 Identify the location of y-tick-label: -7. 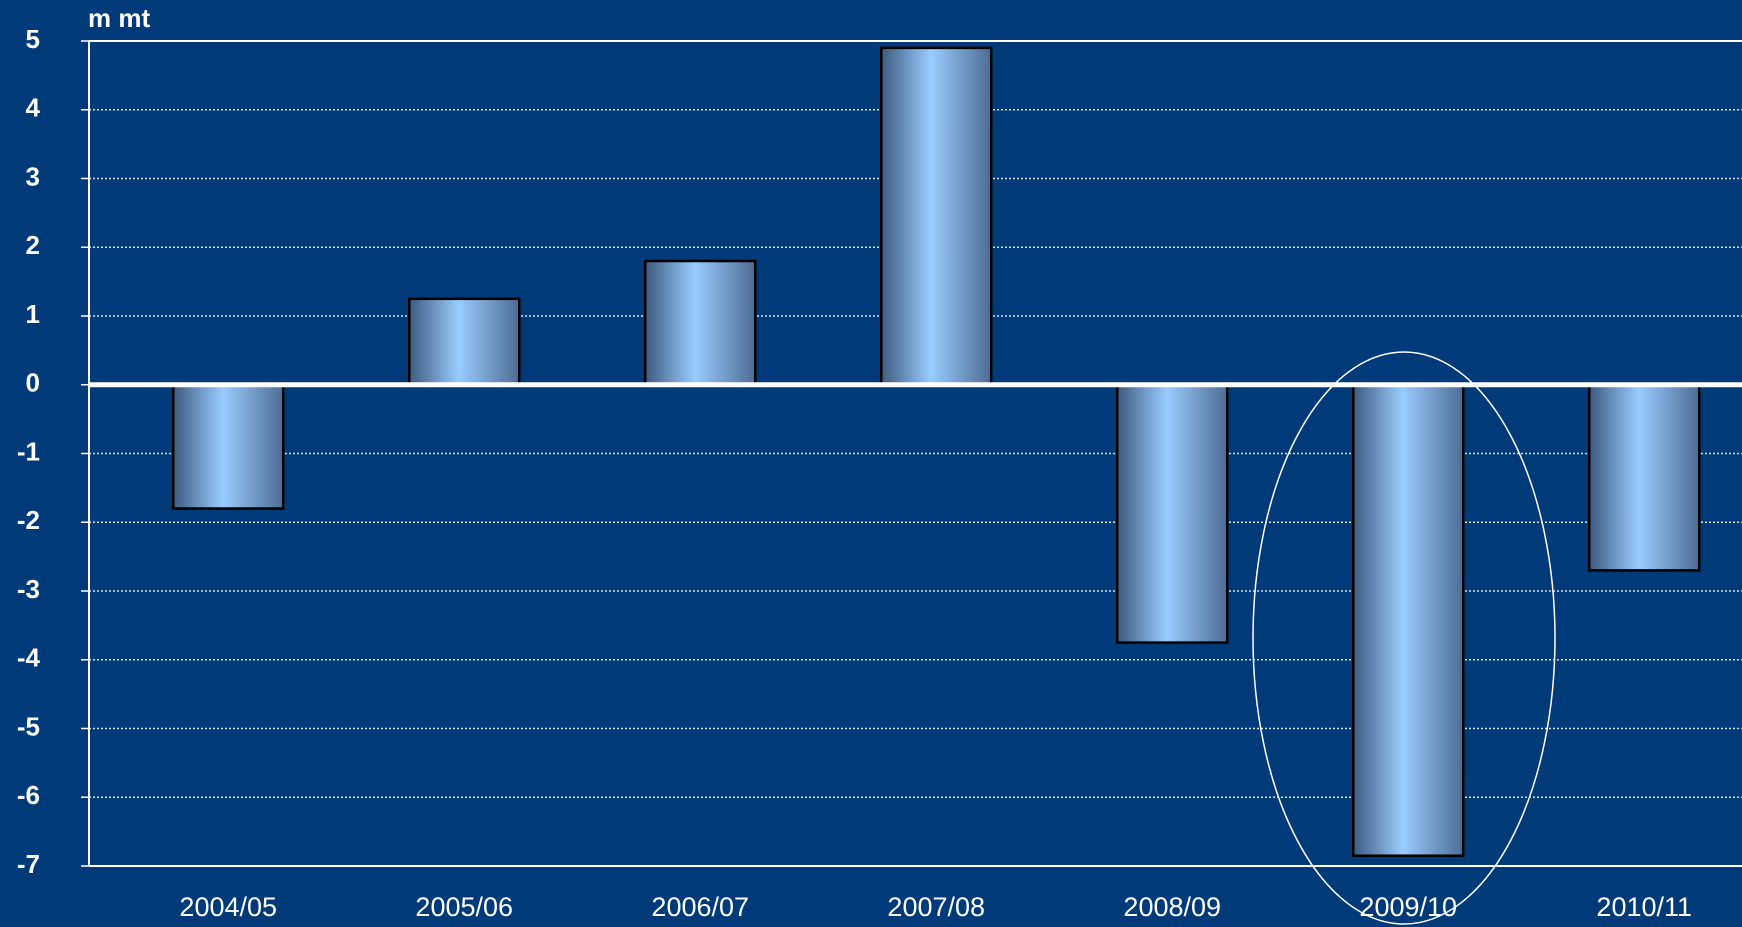
(28, 864).